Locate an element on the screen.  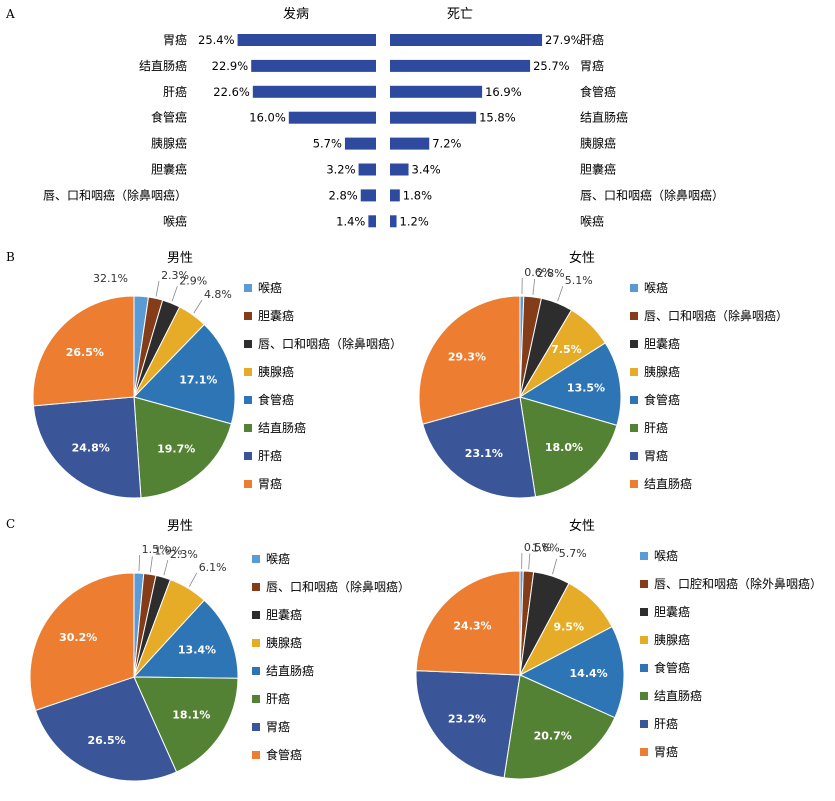
pie-slice-label: 6.1% is located at coordinates (213, 567).